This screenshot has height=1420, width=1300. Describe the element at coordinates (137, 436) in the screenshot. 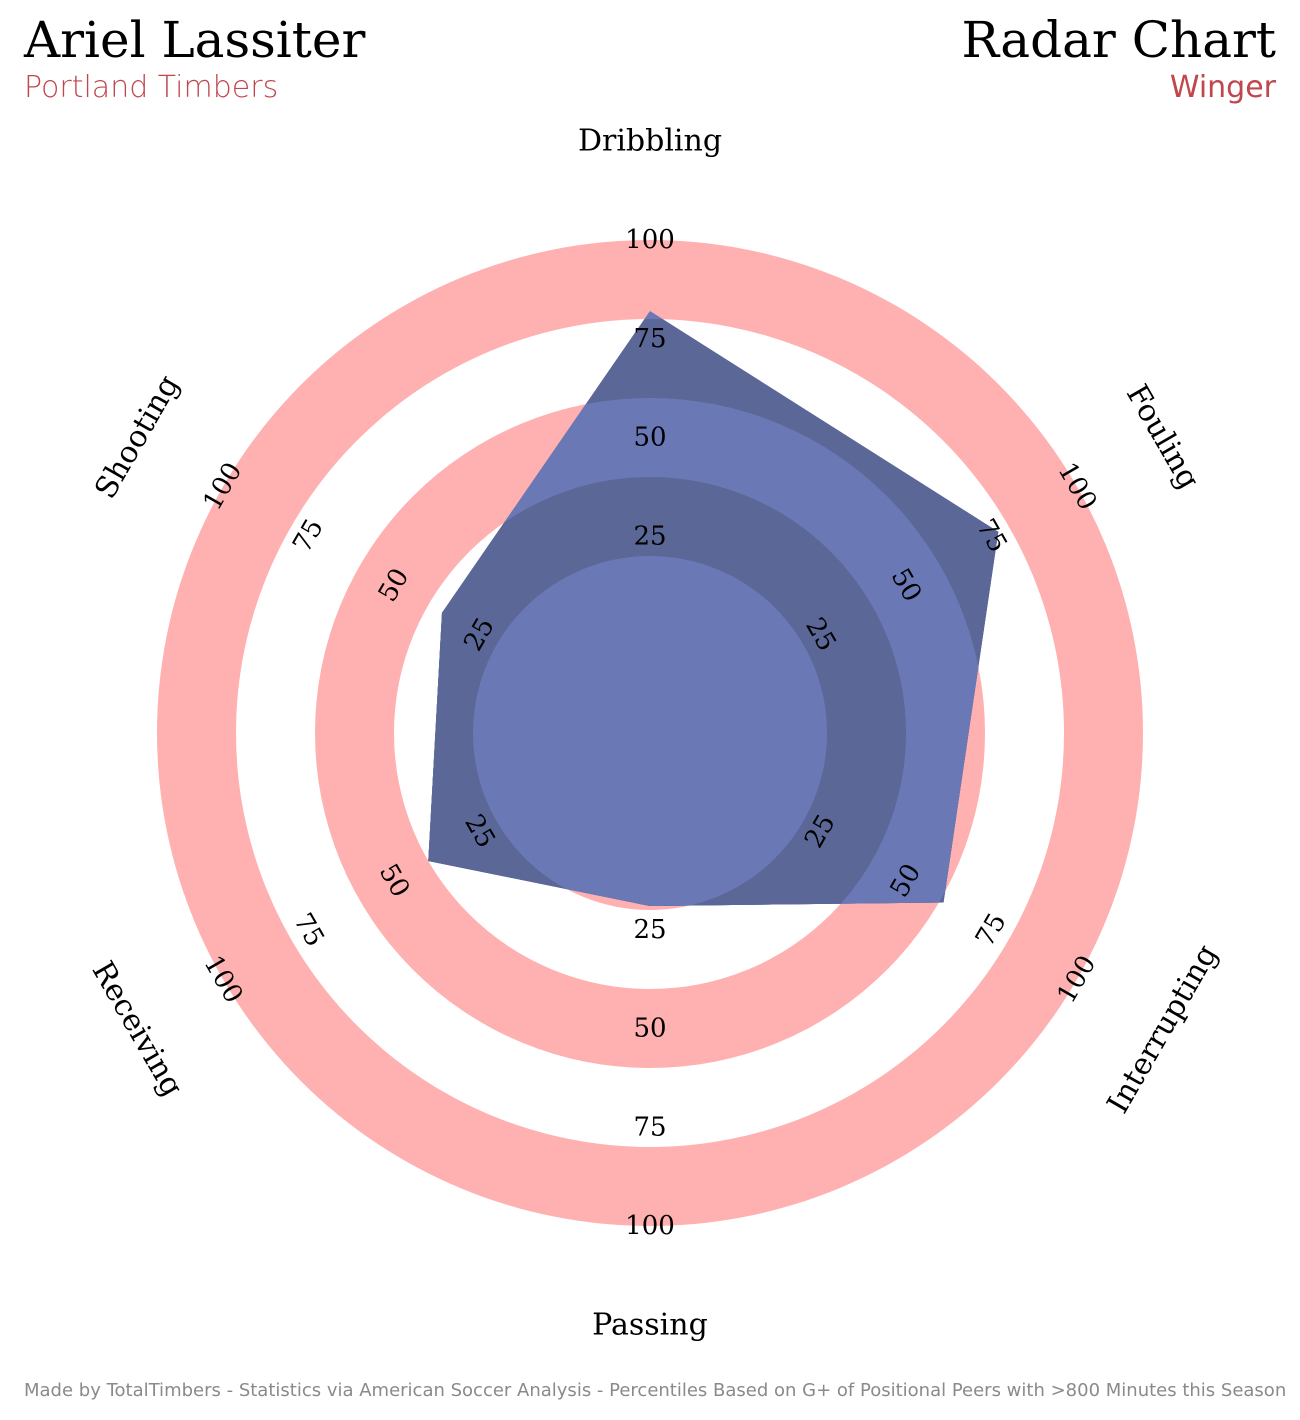

I see `axis-label-shooting: Shooting` at that location.